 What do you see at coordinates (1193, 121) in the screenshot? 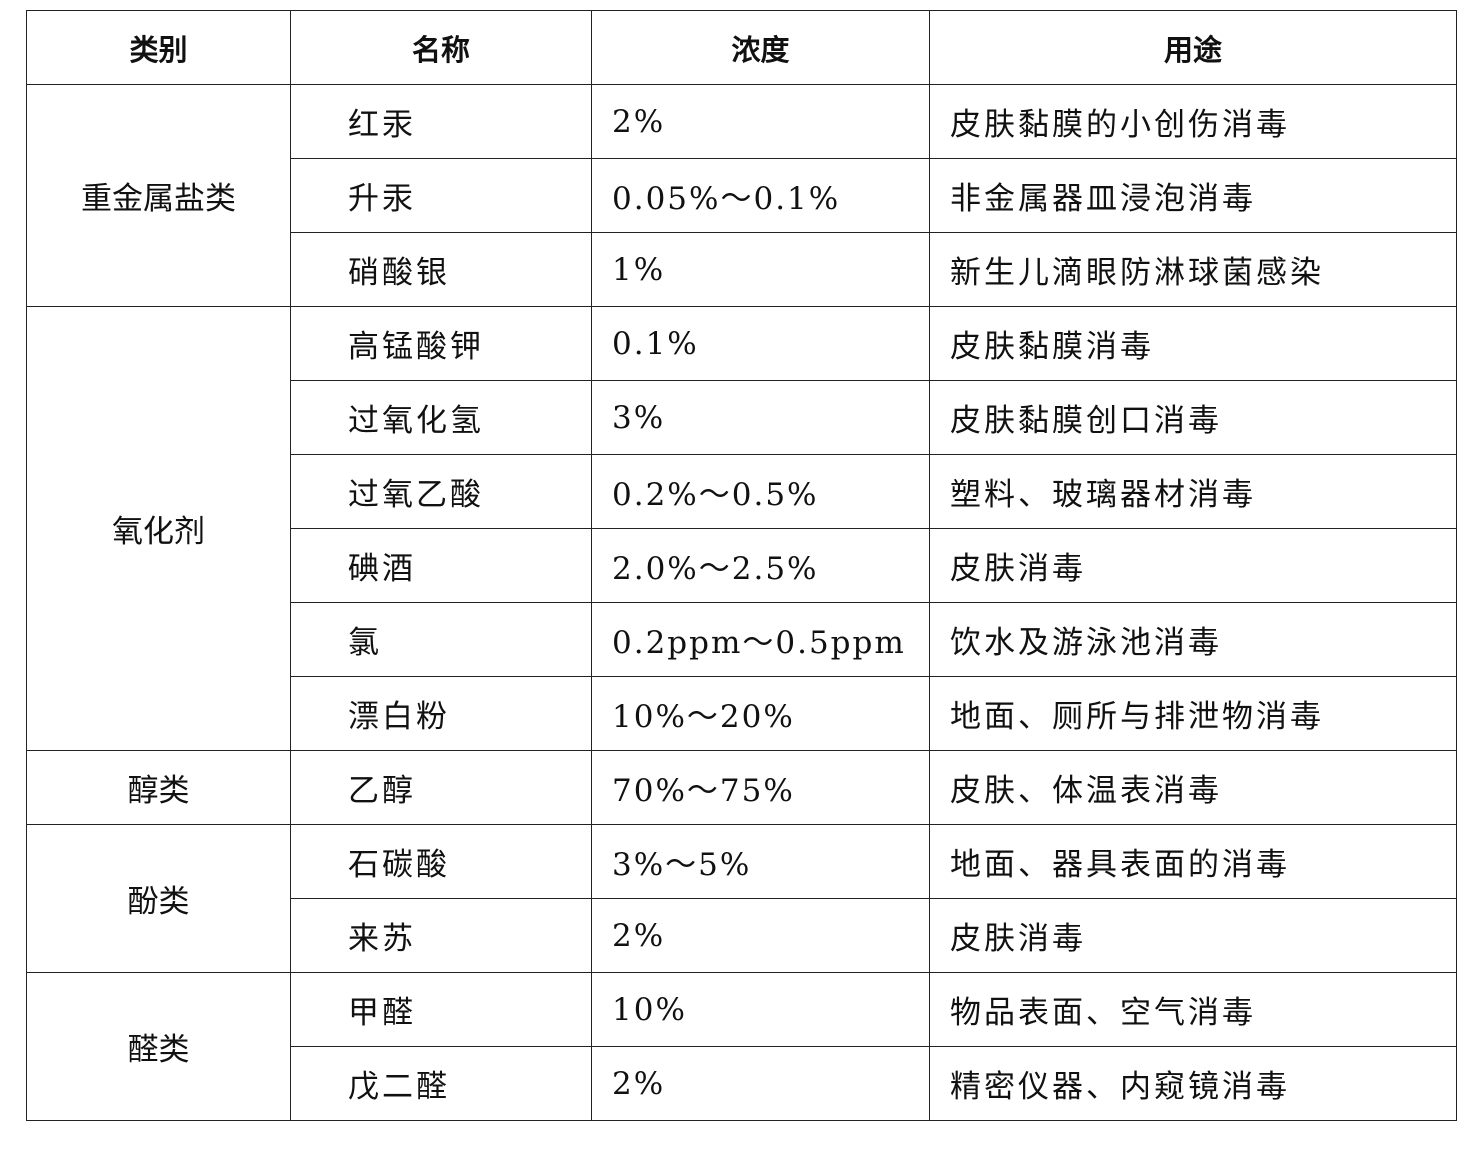
I see `use-cell: 皮肤黏膜的小创伤消毒` at bounding box center [1193, 121].